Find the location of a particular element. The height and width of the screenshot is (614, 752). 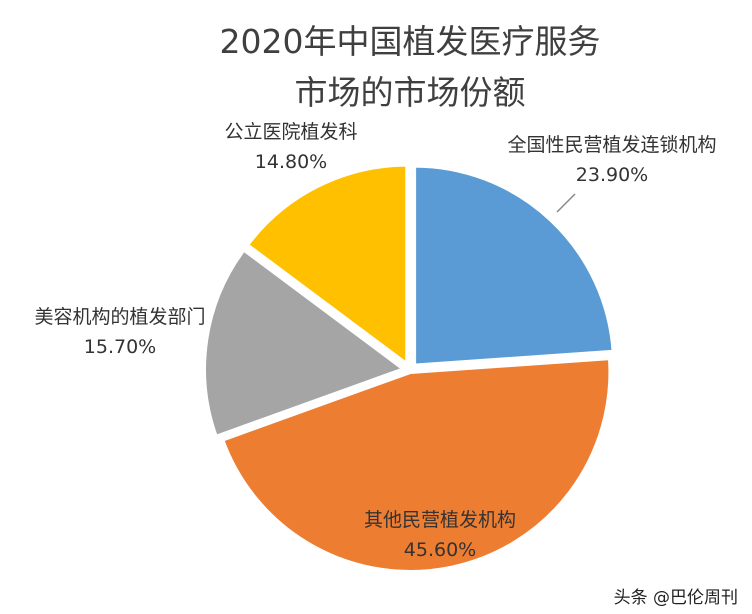

slice-label-national-chain: 全国性民营植发连锁机构 is located at coordinates (611, 145).